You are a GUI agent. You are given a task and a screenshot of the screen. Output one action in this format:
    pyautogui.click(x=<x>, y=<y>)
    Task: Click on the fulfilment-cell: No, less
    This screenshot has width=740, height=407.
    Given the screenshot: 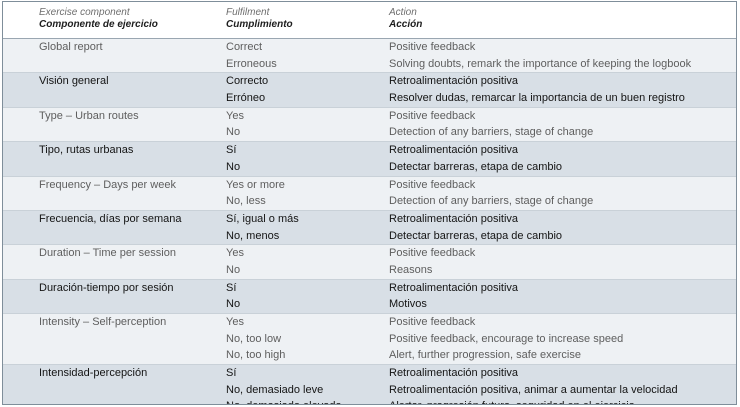 What is the action you would take?
    pyautogui.click(x=246, y=201)
    